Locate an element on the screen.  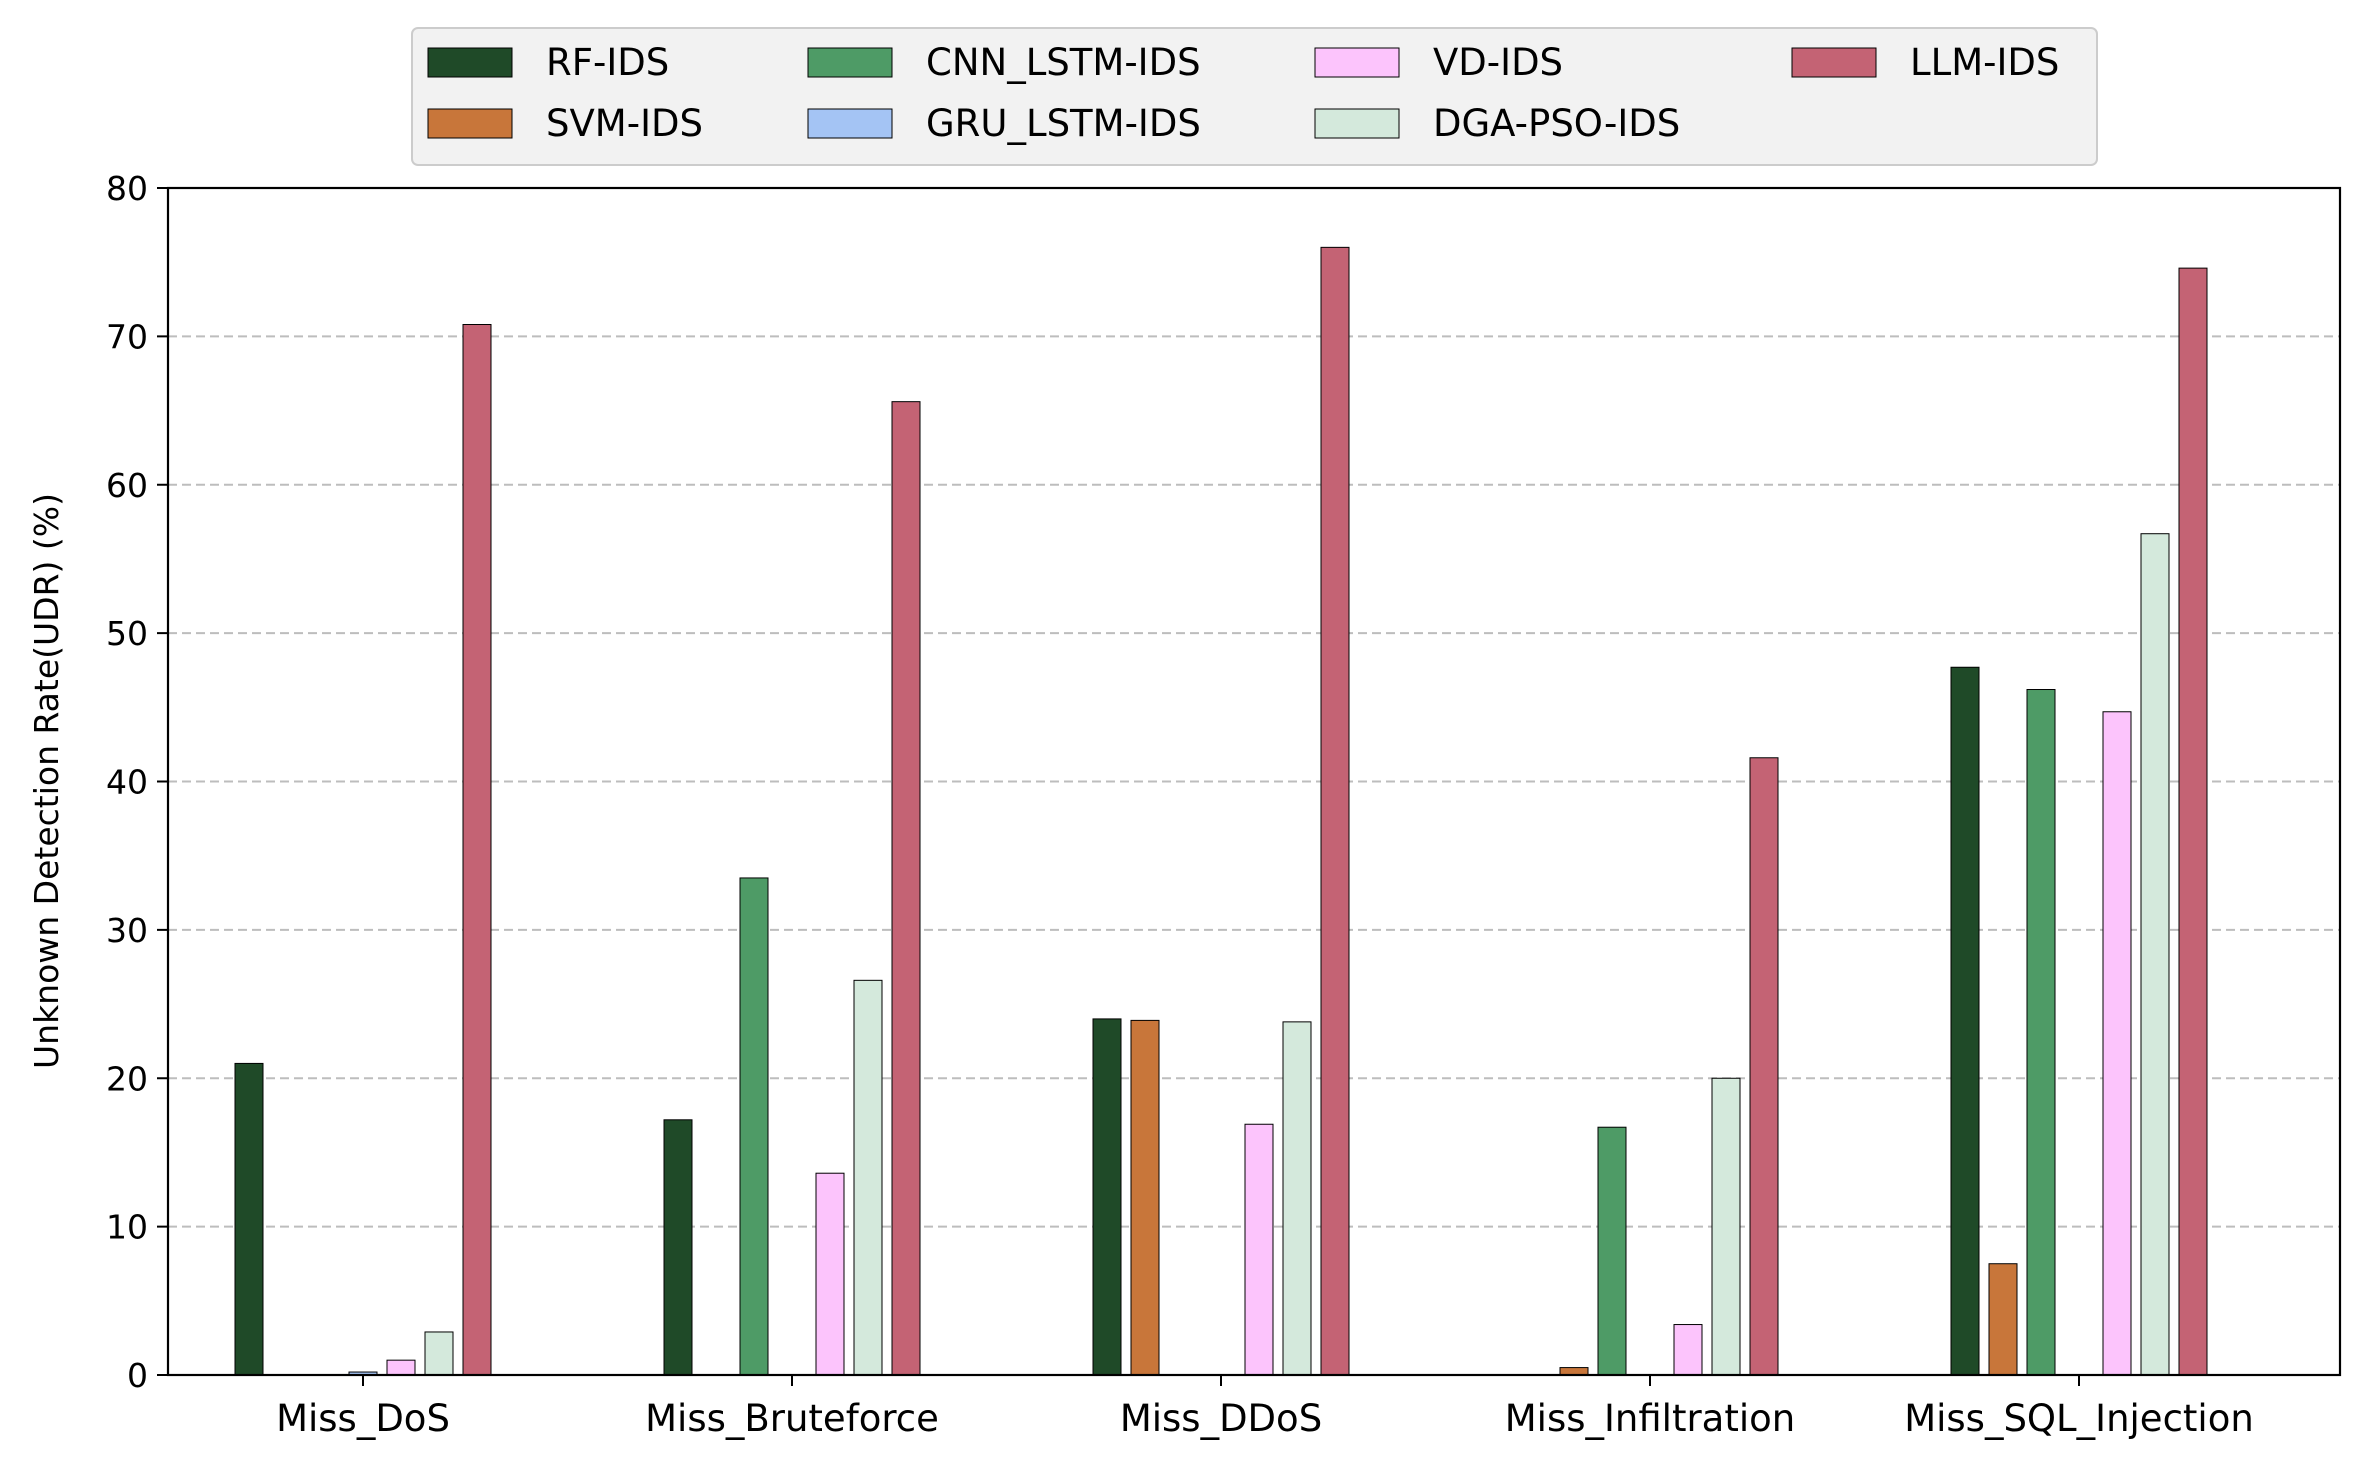
legend-entry: SVM-IDS is located at coordinates (624, 123).